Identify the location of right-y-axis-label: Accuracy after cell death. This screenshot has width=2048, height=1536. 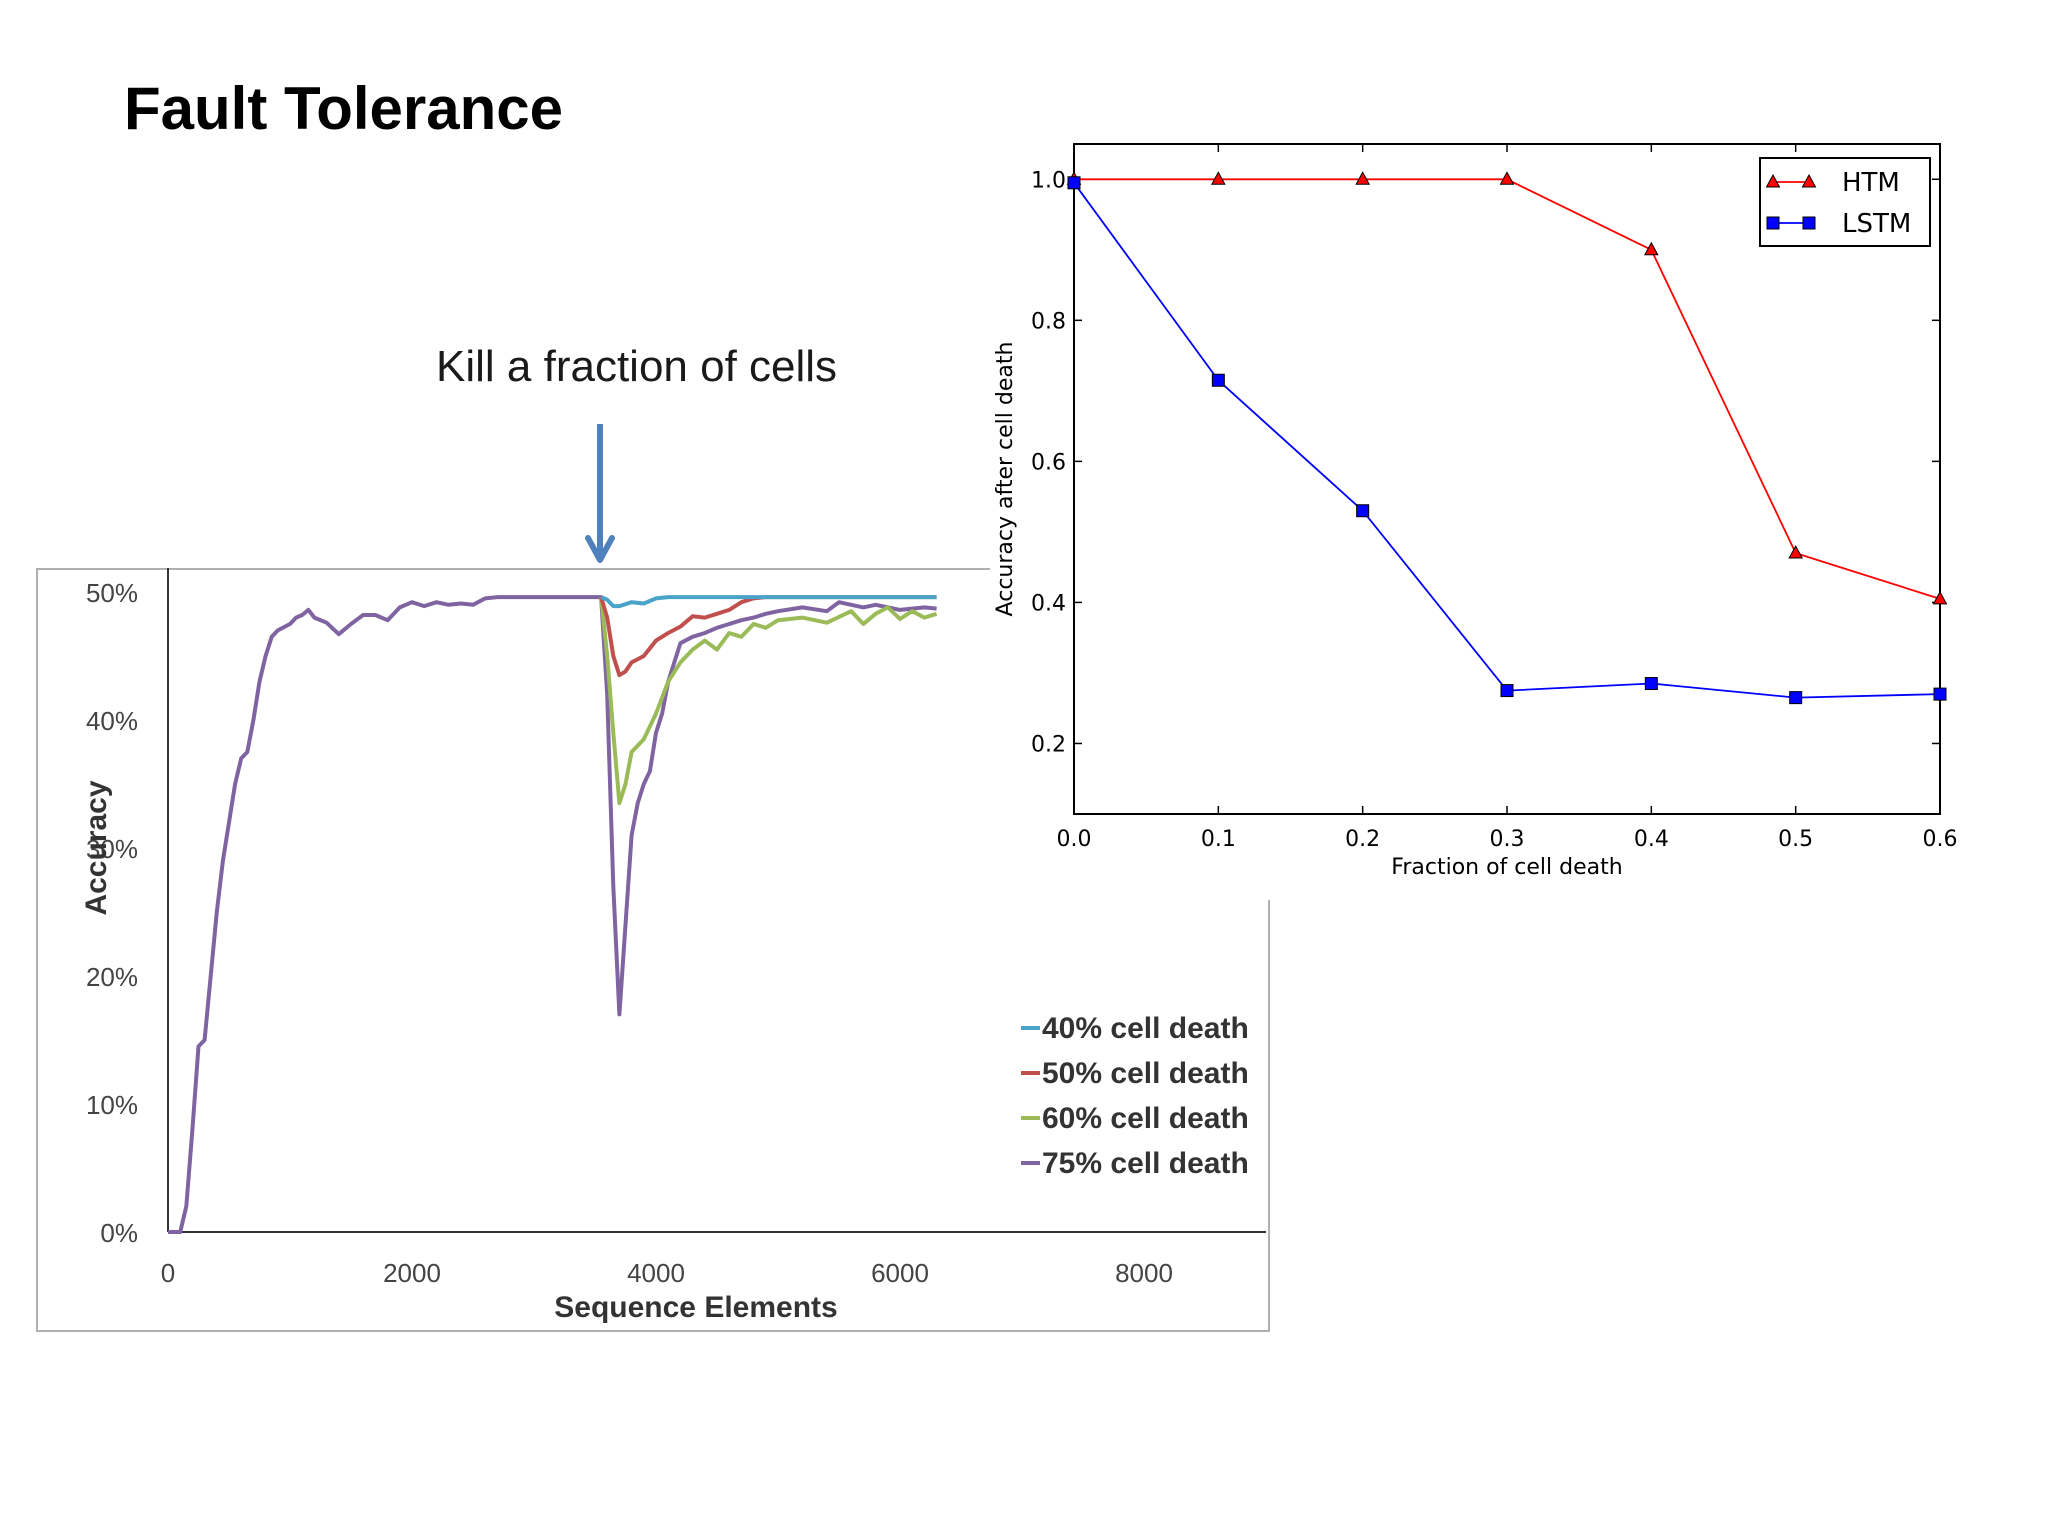
(1005, 479).